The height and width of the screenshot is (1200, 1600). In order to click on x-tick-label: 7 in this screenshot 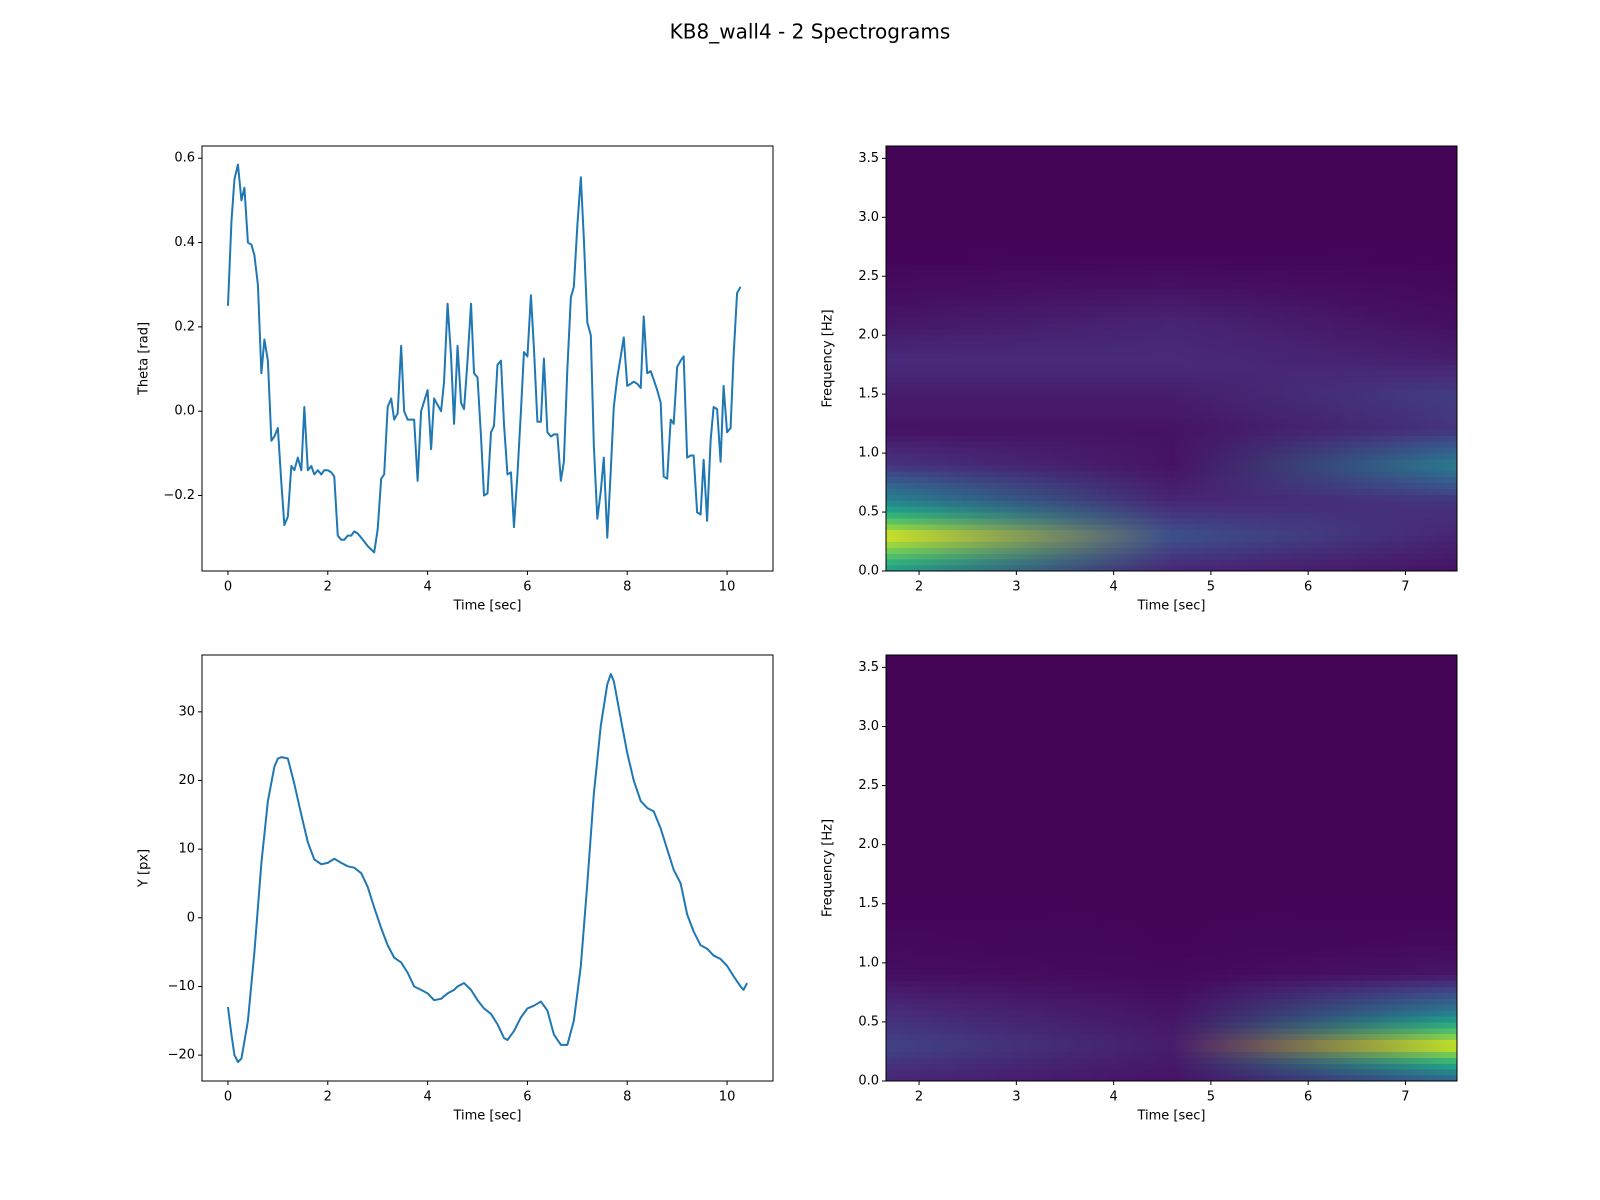, I will do `click(1405, 587)`.